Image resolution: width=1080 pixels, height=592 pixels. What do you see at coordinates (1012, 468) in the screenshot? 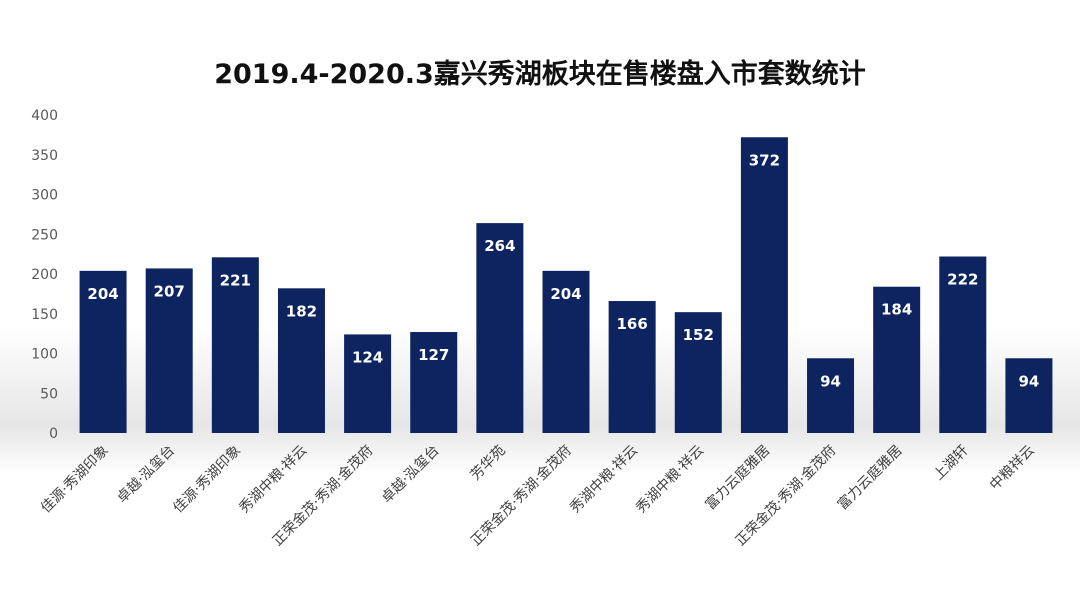
I see `x-category-label: 中粮祥云` at bounding box center [1012, 468].